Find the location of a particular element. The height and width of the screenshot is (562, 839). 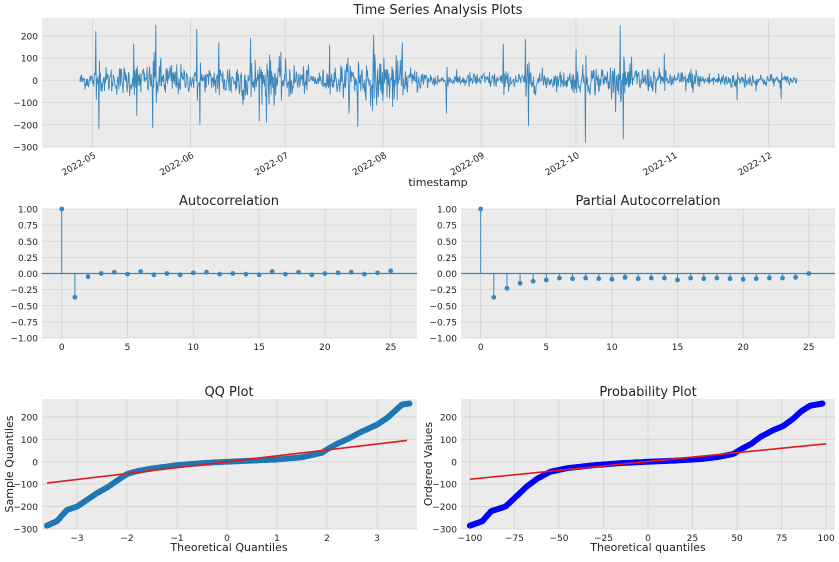

qq-ytick-label: −300 is located at coordinates (25, 531).